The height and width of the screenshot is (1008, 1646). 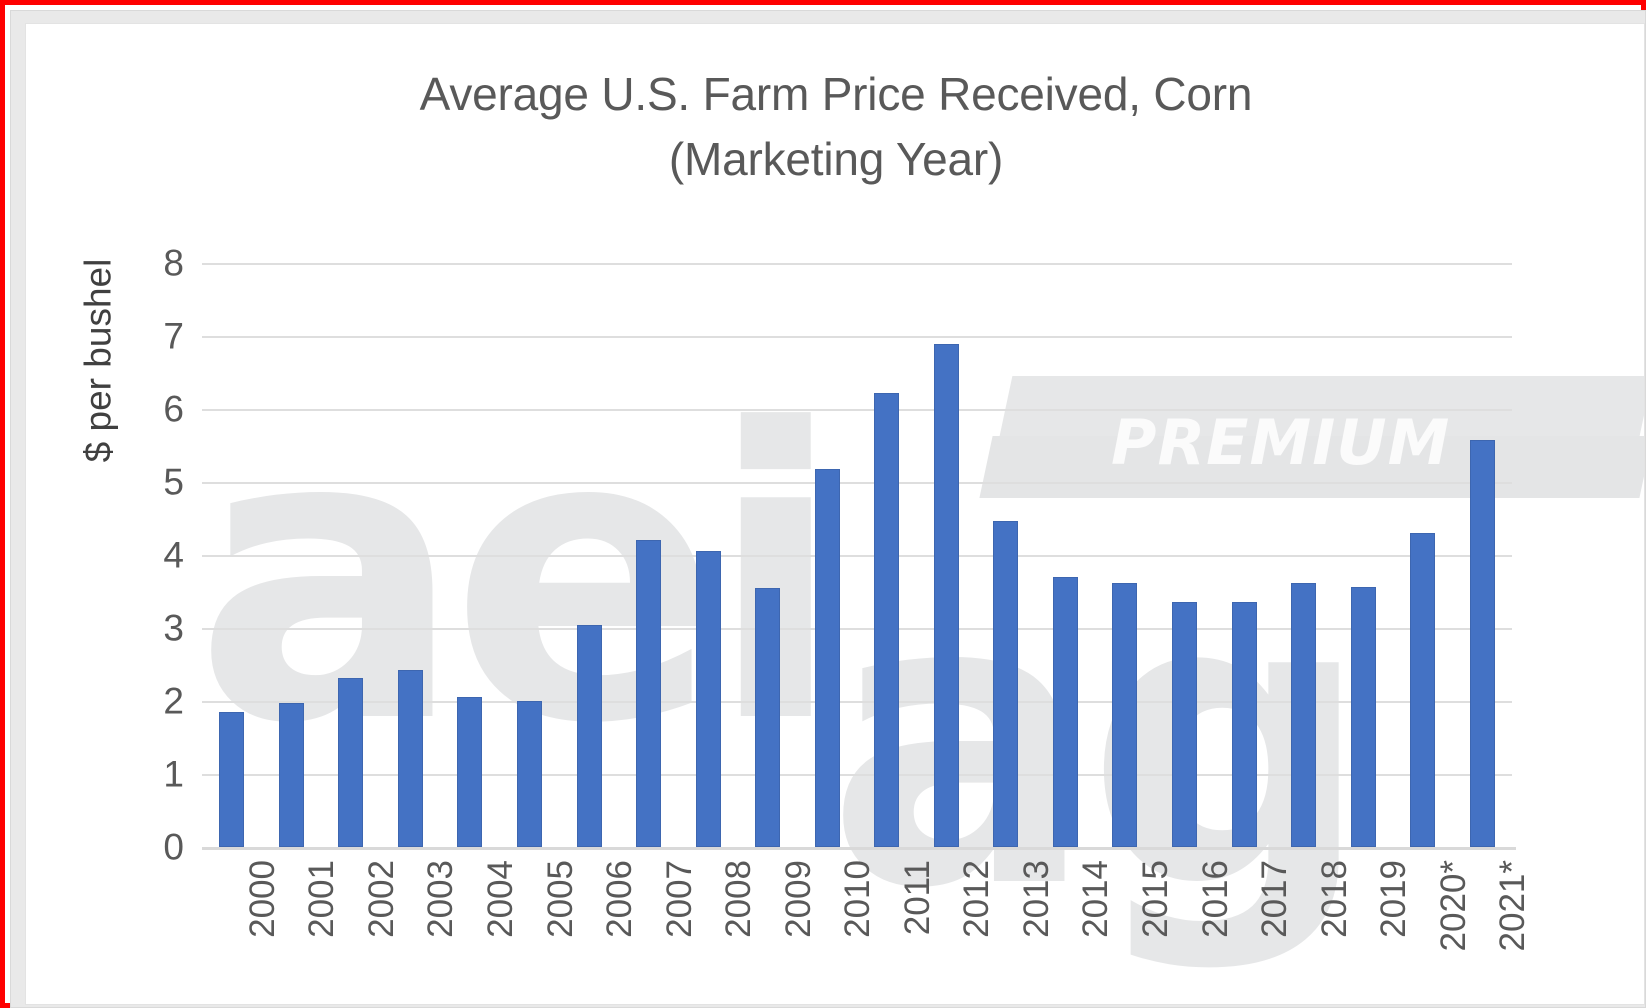 I want to click on x-axis-line, so click(x=859, y=848).